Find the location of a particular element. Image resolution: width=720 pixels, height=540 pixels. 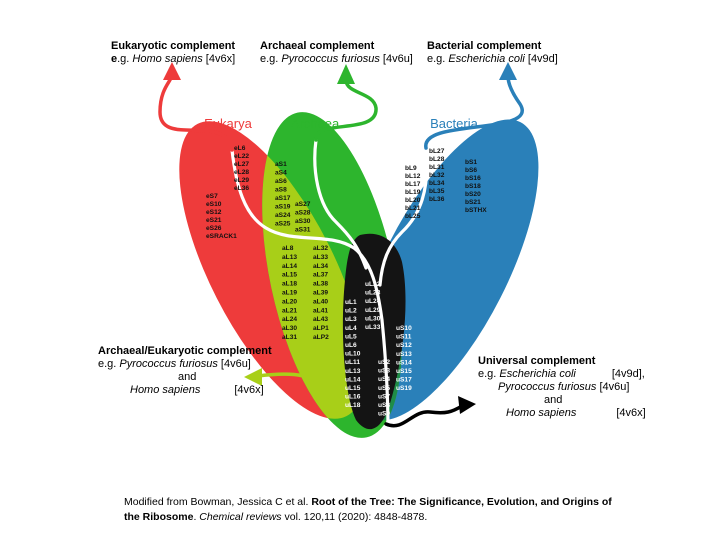

protein-label: bL27 is located at coordinates (437, 151).